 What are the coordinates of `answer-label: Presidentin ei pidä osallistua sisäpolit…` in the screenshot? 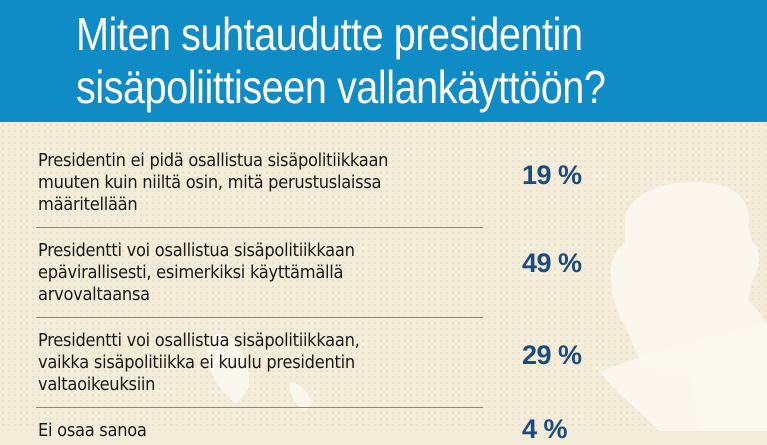 It's located at (213, 183).